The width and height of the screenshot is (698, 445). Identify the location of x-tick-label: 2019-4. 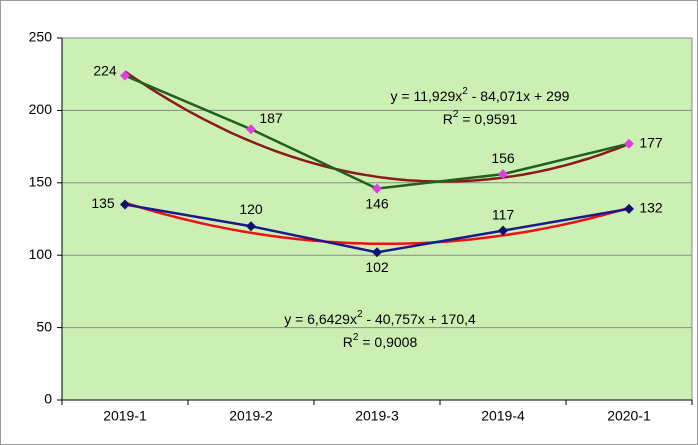
(503, 416).